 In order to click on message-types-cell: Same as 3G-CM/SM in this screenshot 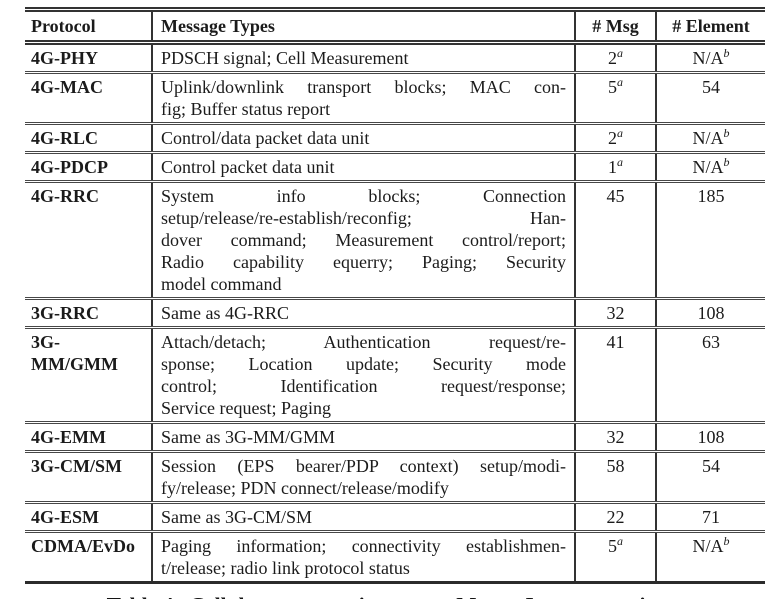, I will do `click(363, 516)`.